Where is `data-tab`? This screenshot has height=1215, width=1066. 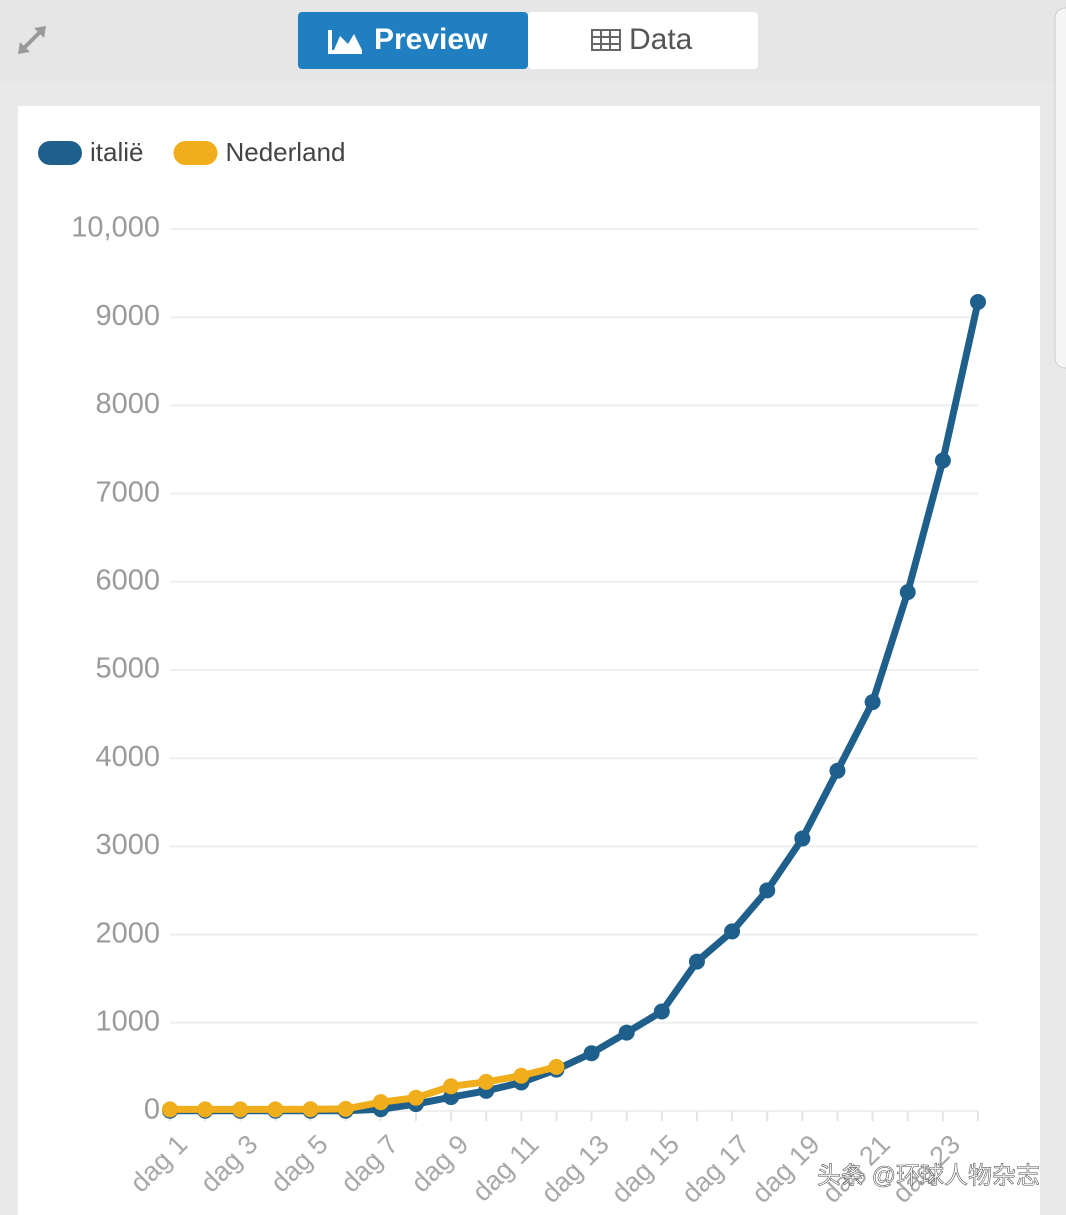
data-tab is located at coordinates (643, 40).